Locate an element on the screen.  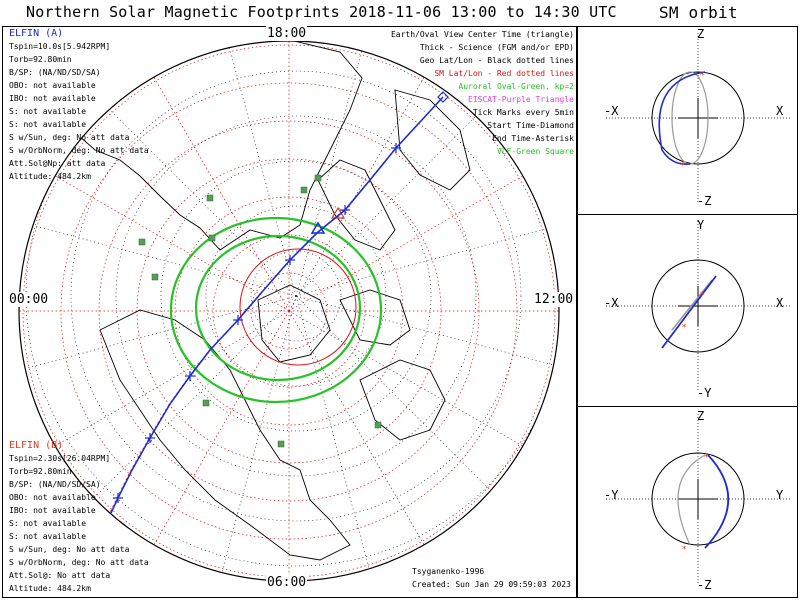
orbit1-top-label: Z is located at coordinates (701, 34).